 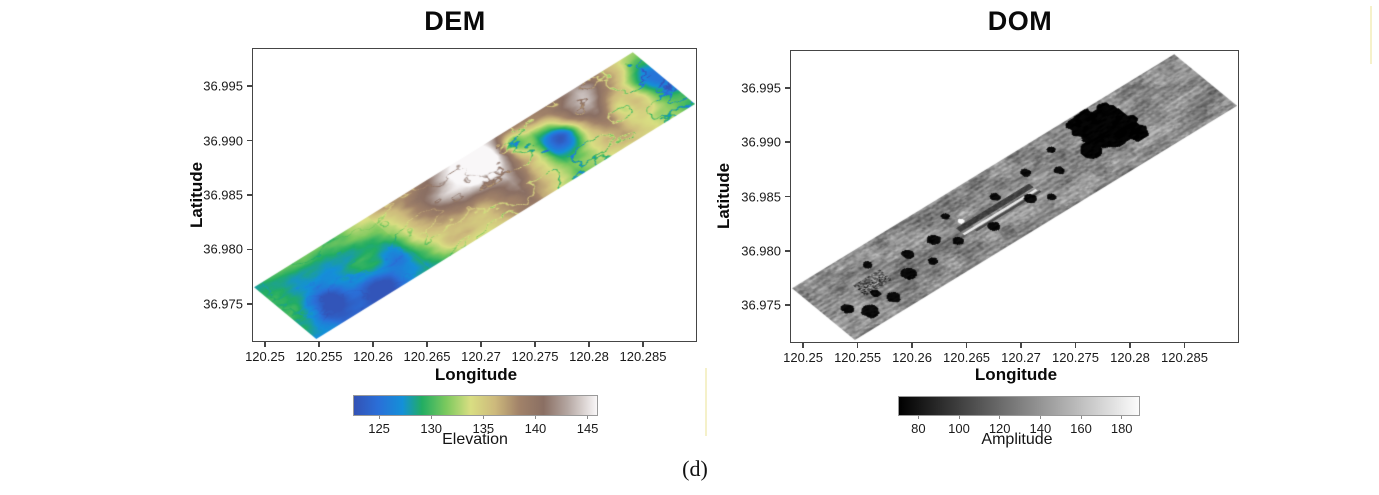 What do you see at coordinates (587, 428) in the screenshot?
I see `colorbar-tick-label: 145` at bounding box center [587, 428].